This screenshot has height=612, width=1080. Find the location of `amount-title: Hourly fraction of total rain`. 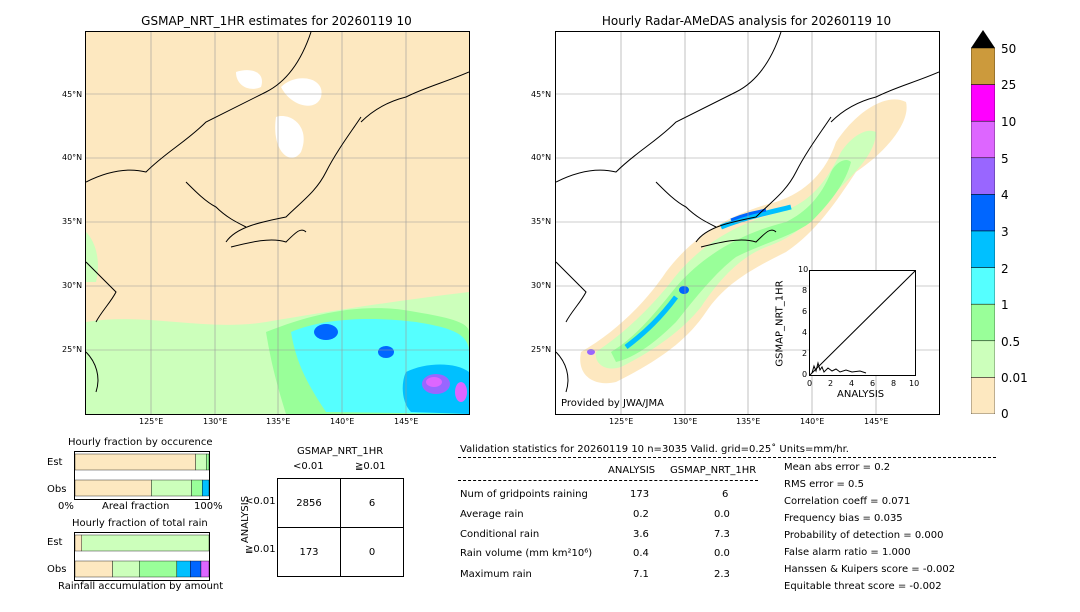

amount-title: Hourly fraction of total rain is located at coordinates (140, 523).